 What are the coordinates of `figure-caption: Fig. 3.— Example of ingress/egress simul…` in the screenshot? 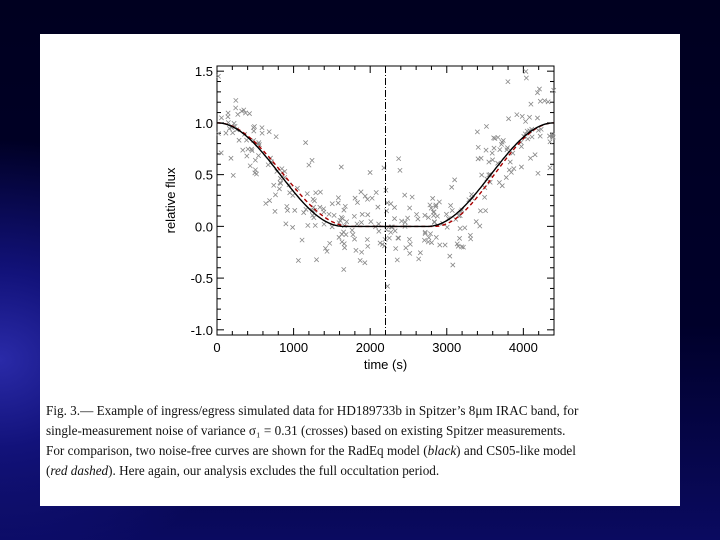 It's located at (360, 441).